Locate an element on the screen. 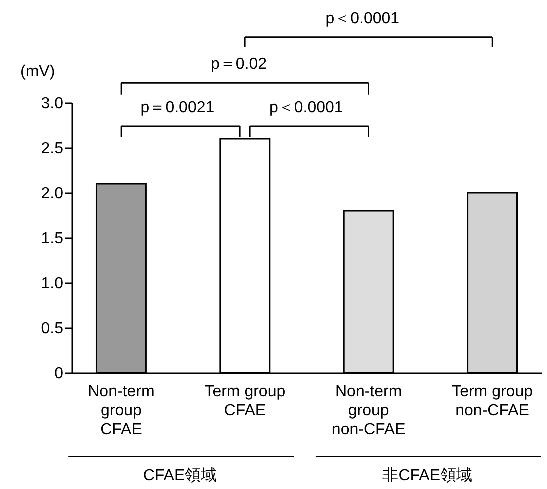  x-tick-label: Non-term group CFAE is located at coordinates (121, 411).